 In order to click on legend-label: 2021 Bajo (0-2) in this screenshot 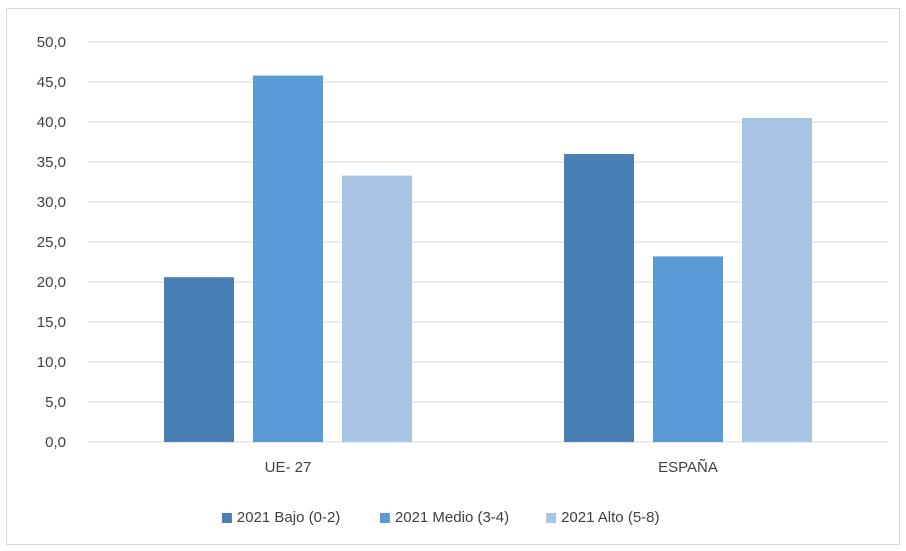, I will do `click(288, 517)`.